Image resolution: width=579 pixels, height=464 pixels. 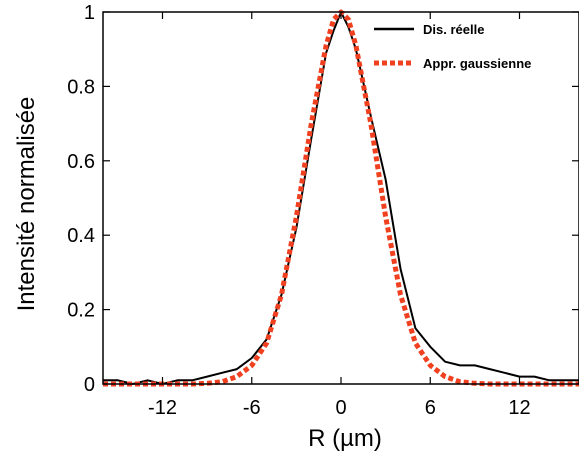 What do you see at coordinates (430, 408) in the screenshot?
I see `x-tick-label: 6` at bounding box center [430, 408].